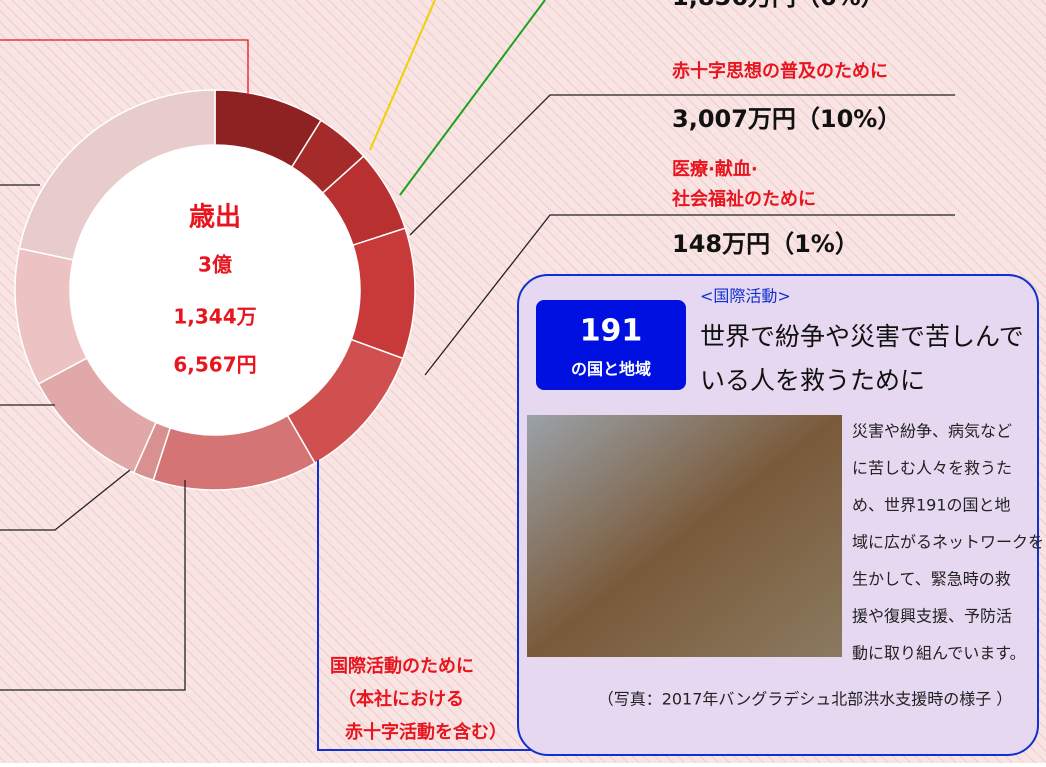  I want to click on badge-number: 191, so click(611, 331).